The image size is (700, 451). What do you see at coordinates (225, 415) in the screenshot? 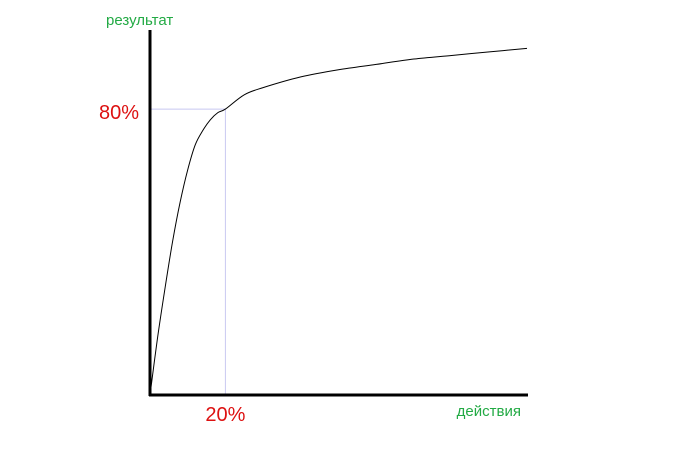
I see `x-tick-label-20: 20%` at bounding box center [225, 415].